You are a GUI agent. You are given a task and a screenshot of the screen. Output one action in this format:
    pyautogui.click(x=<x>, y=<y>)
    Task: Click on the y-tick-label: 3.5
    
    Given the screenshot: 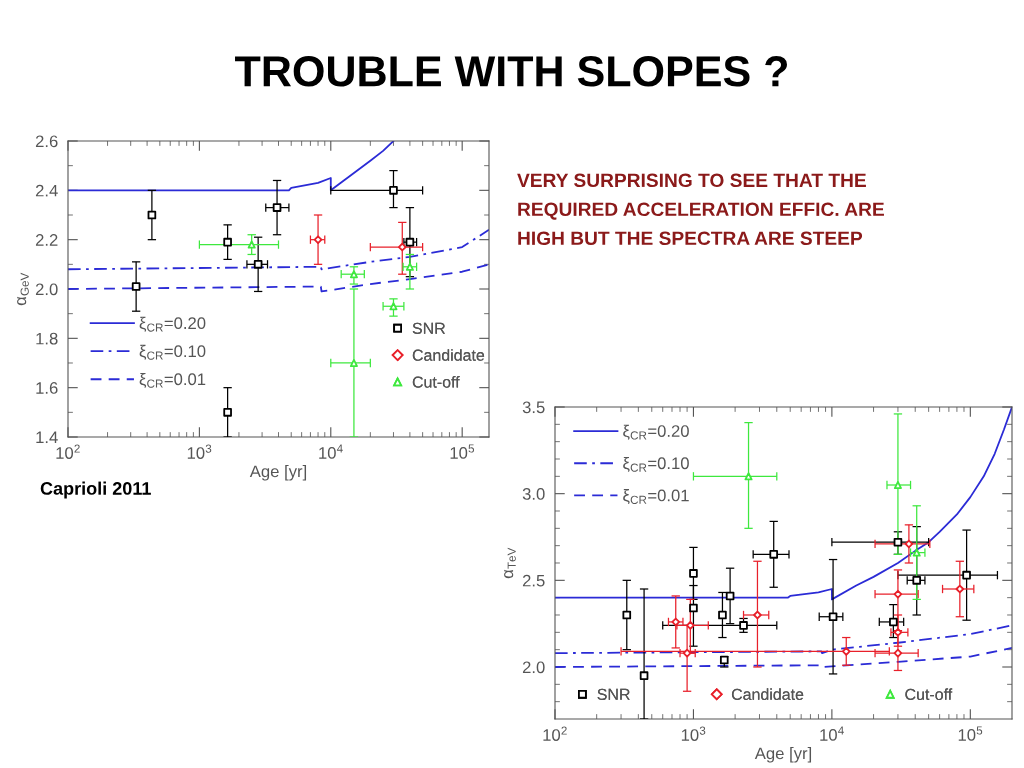 What is the action you would take?
    pyautogui.click(x=533, y=407)
    